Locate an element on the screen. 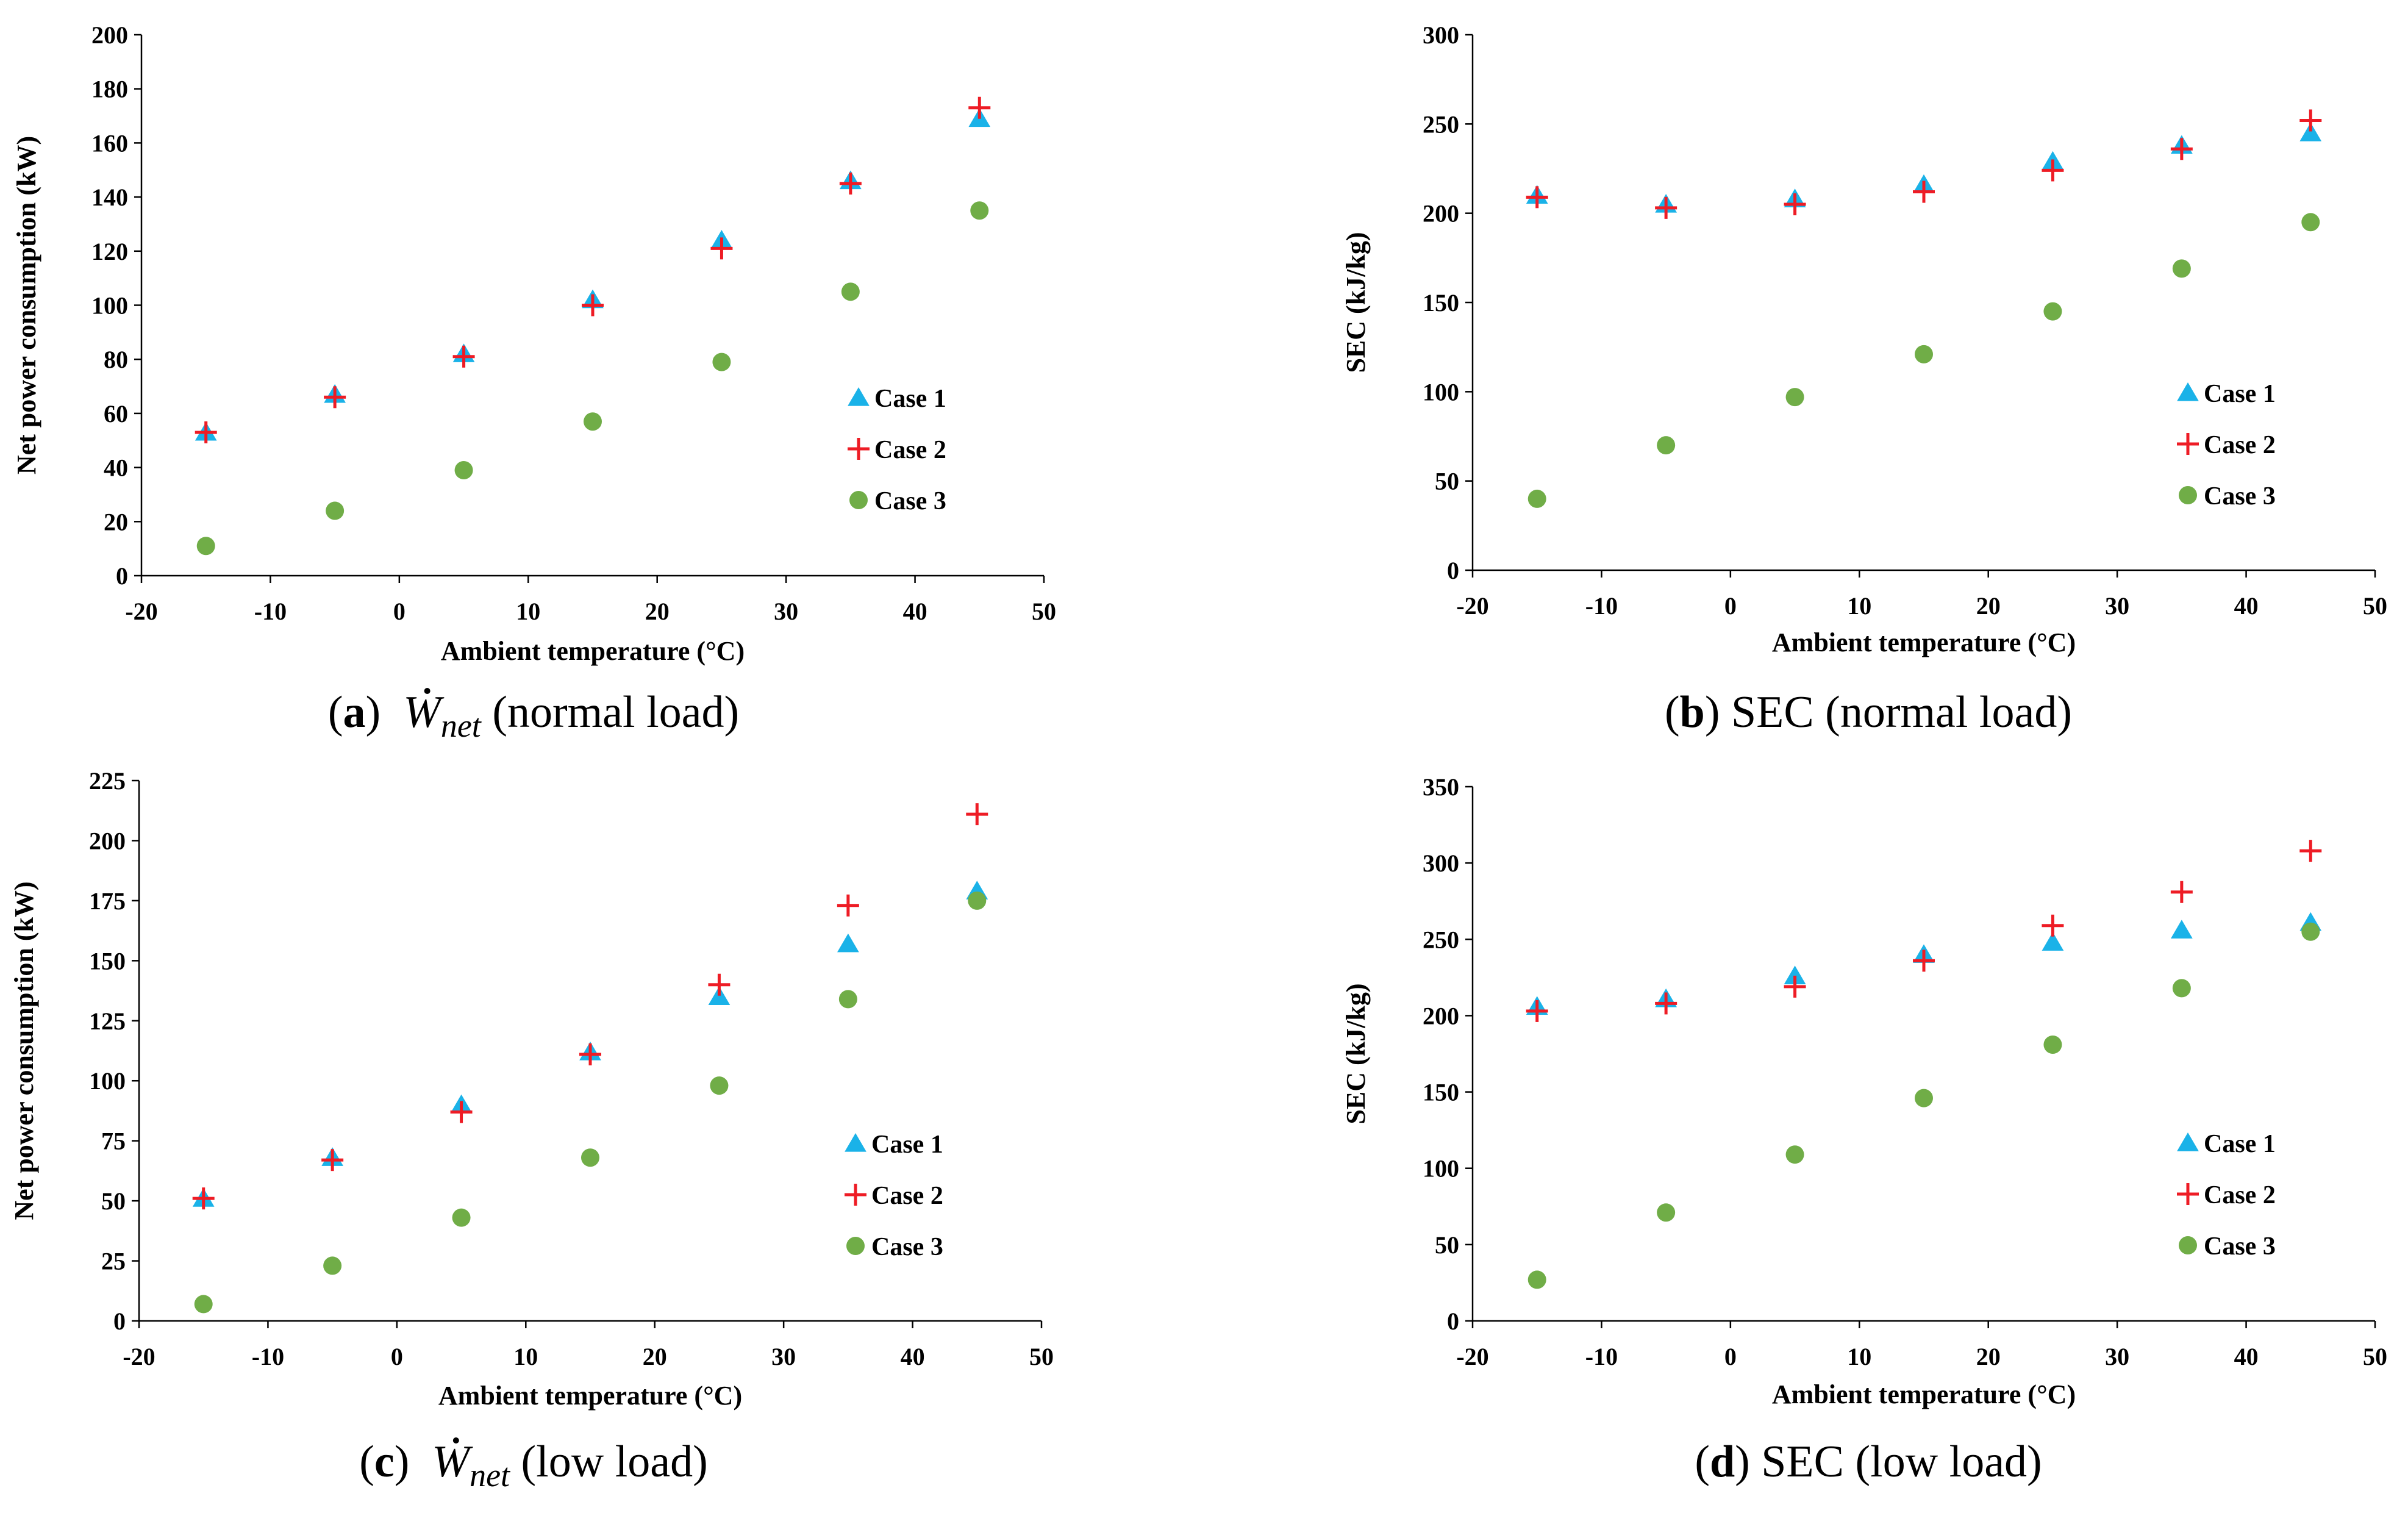 This screenshot has width=2408, height=1524. chart-caption: (c) Wnet (low load) is located at coordinates (533, 1465).